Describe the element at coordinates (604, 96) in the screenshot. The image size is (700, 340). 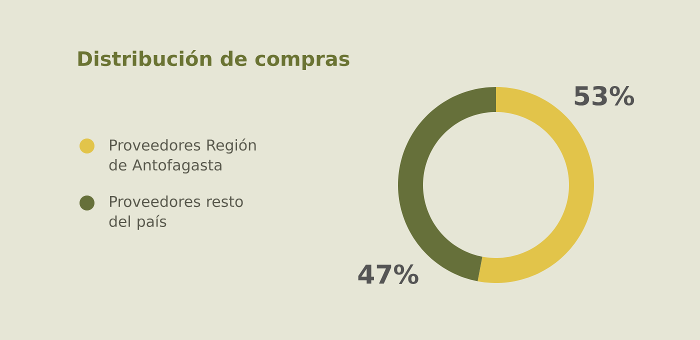
I see `data-label: 53%` at that location.